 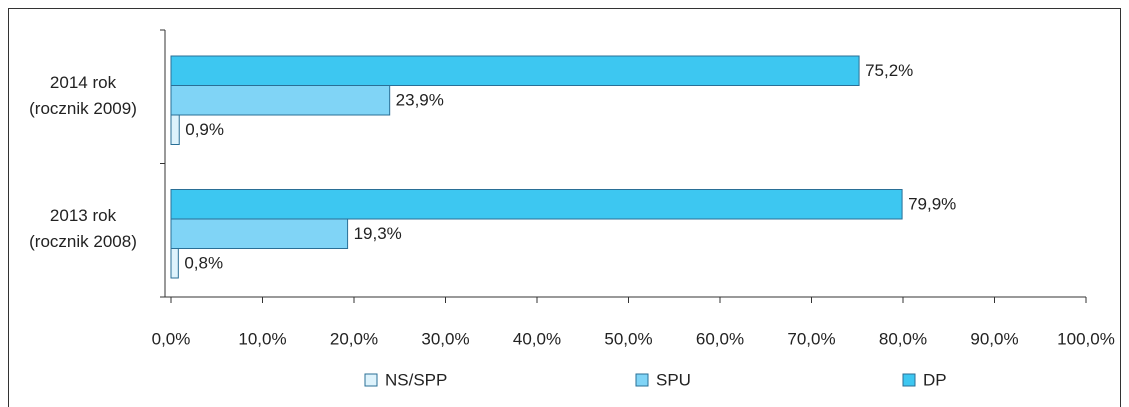 What do you see at coordinates (932, 204) in the screenshot?
I see `value-label: 79,9%` at bounding box center [932, 204].